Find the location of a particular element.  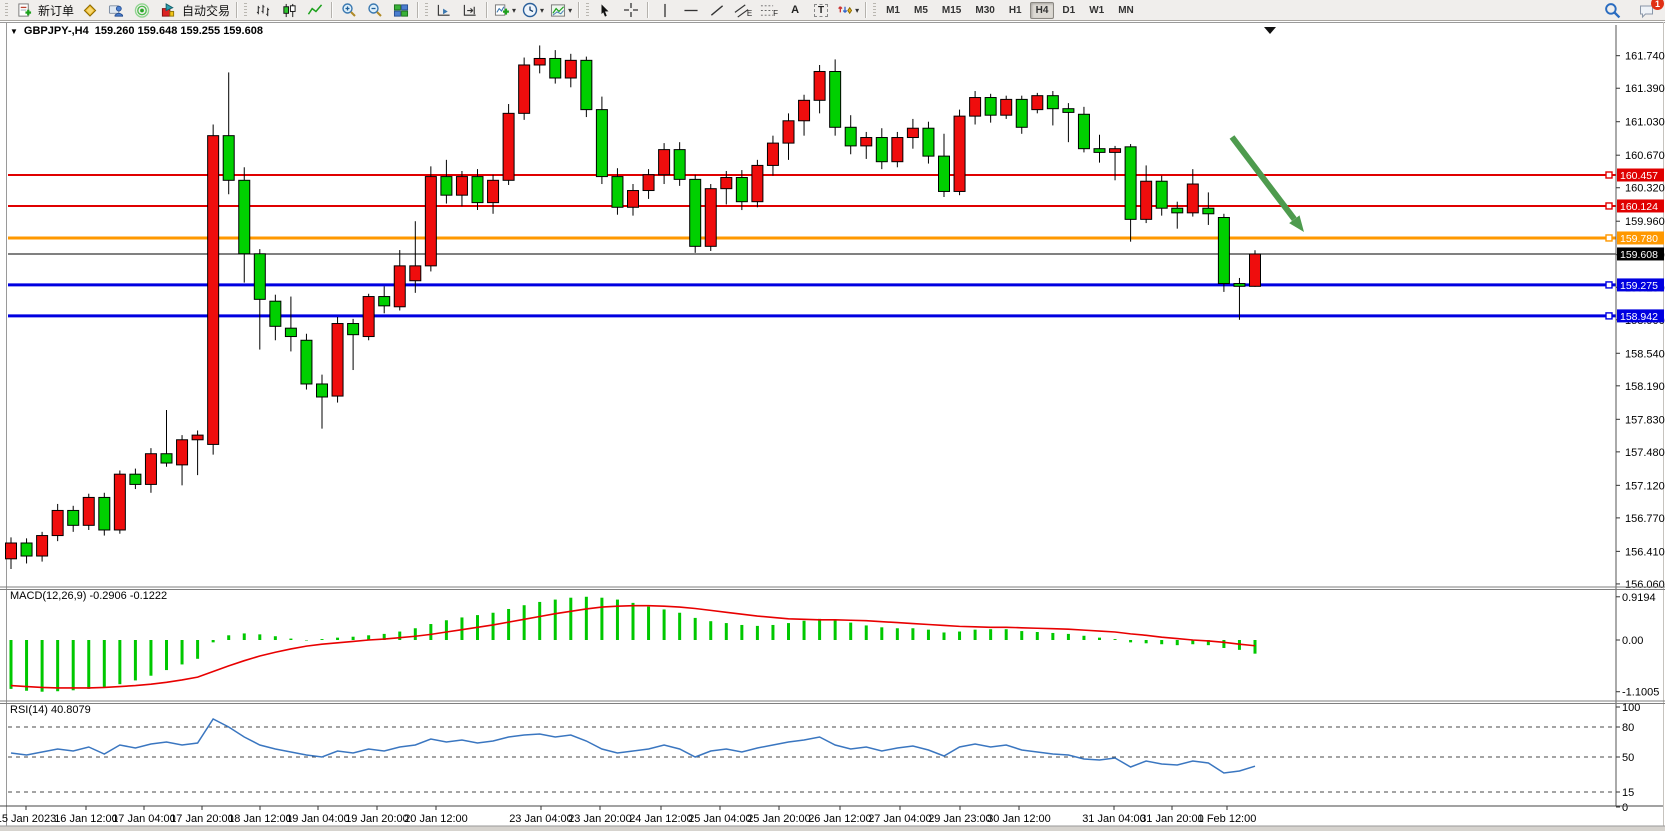

chart-shift-button is located at coordinates (470, 10).